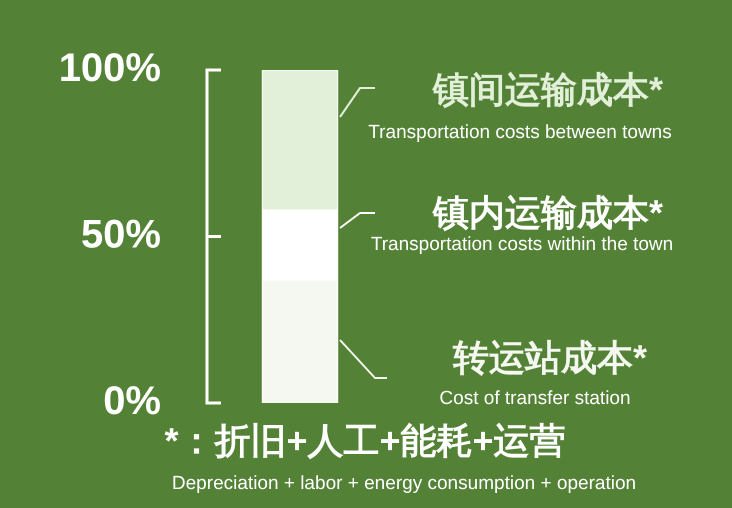  I want to click on text: Transportation costs between towns, so click(520, 133).